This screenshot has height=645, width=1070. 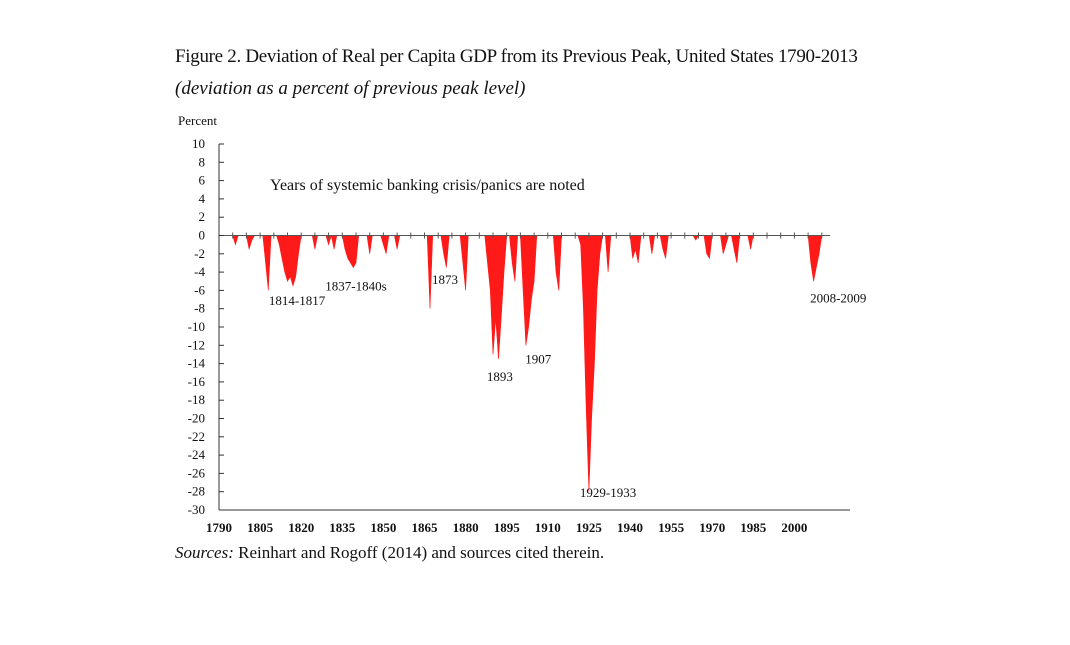 What do you see at coordinates (198, 143) in the screenshot?
I see `y-tick-label: 10` at bounding box center [198, 143].